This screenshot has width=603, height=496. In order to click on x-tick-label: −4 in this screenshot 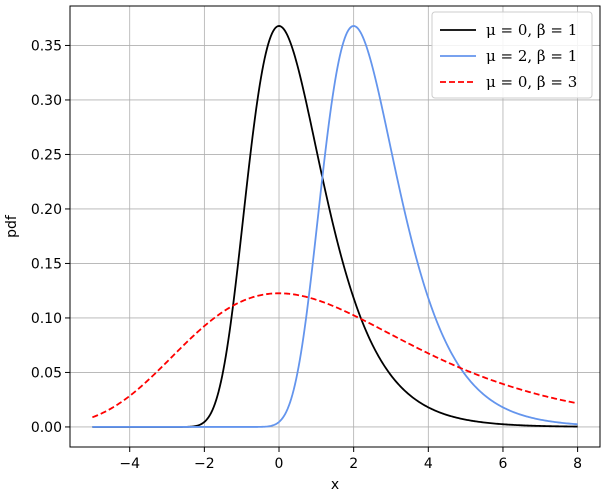, I will do `click(129, 464)`.